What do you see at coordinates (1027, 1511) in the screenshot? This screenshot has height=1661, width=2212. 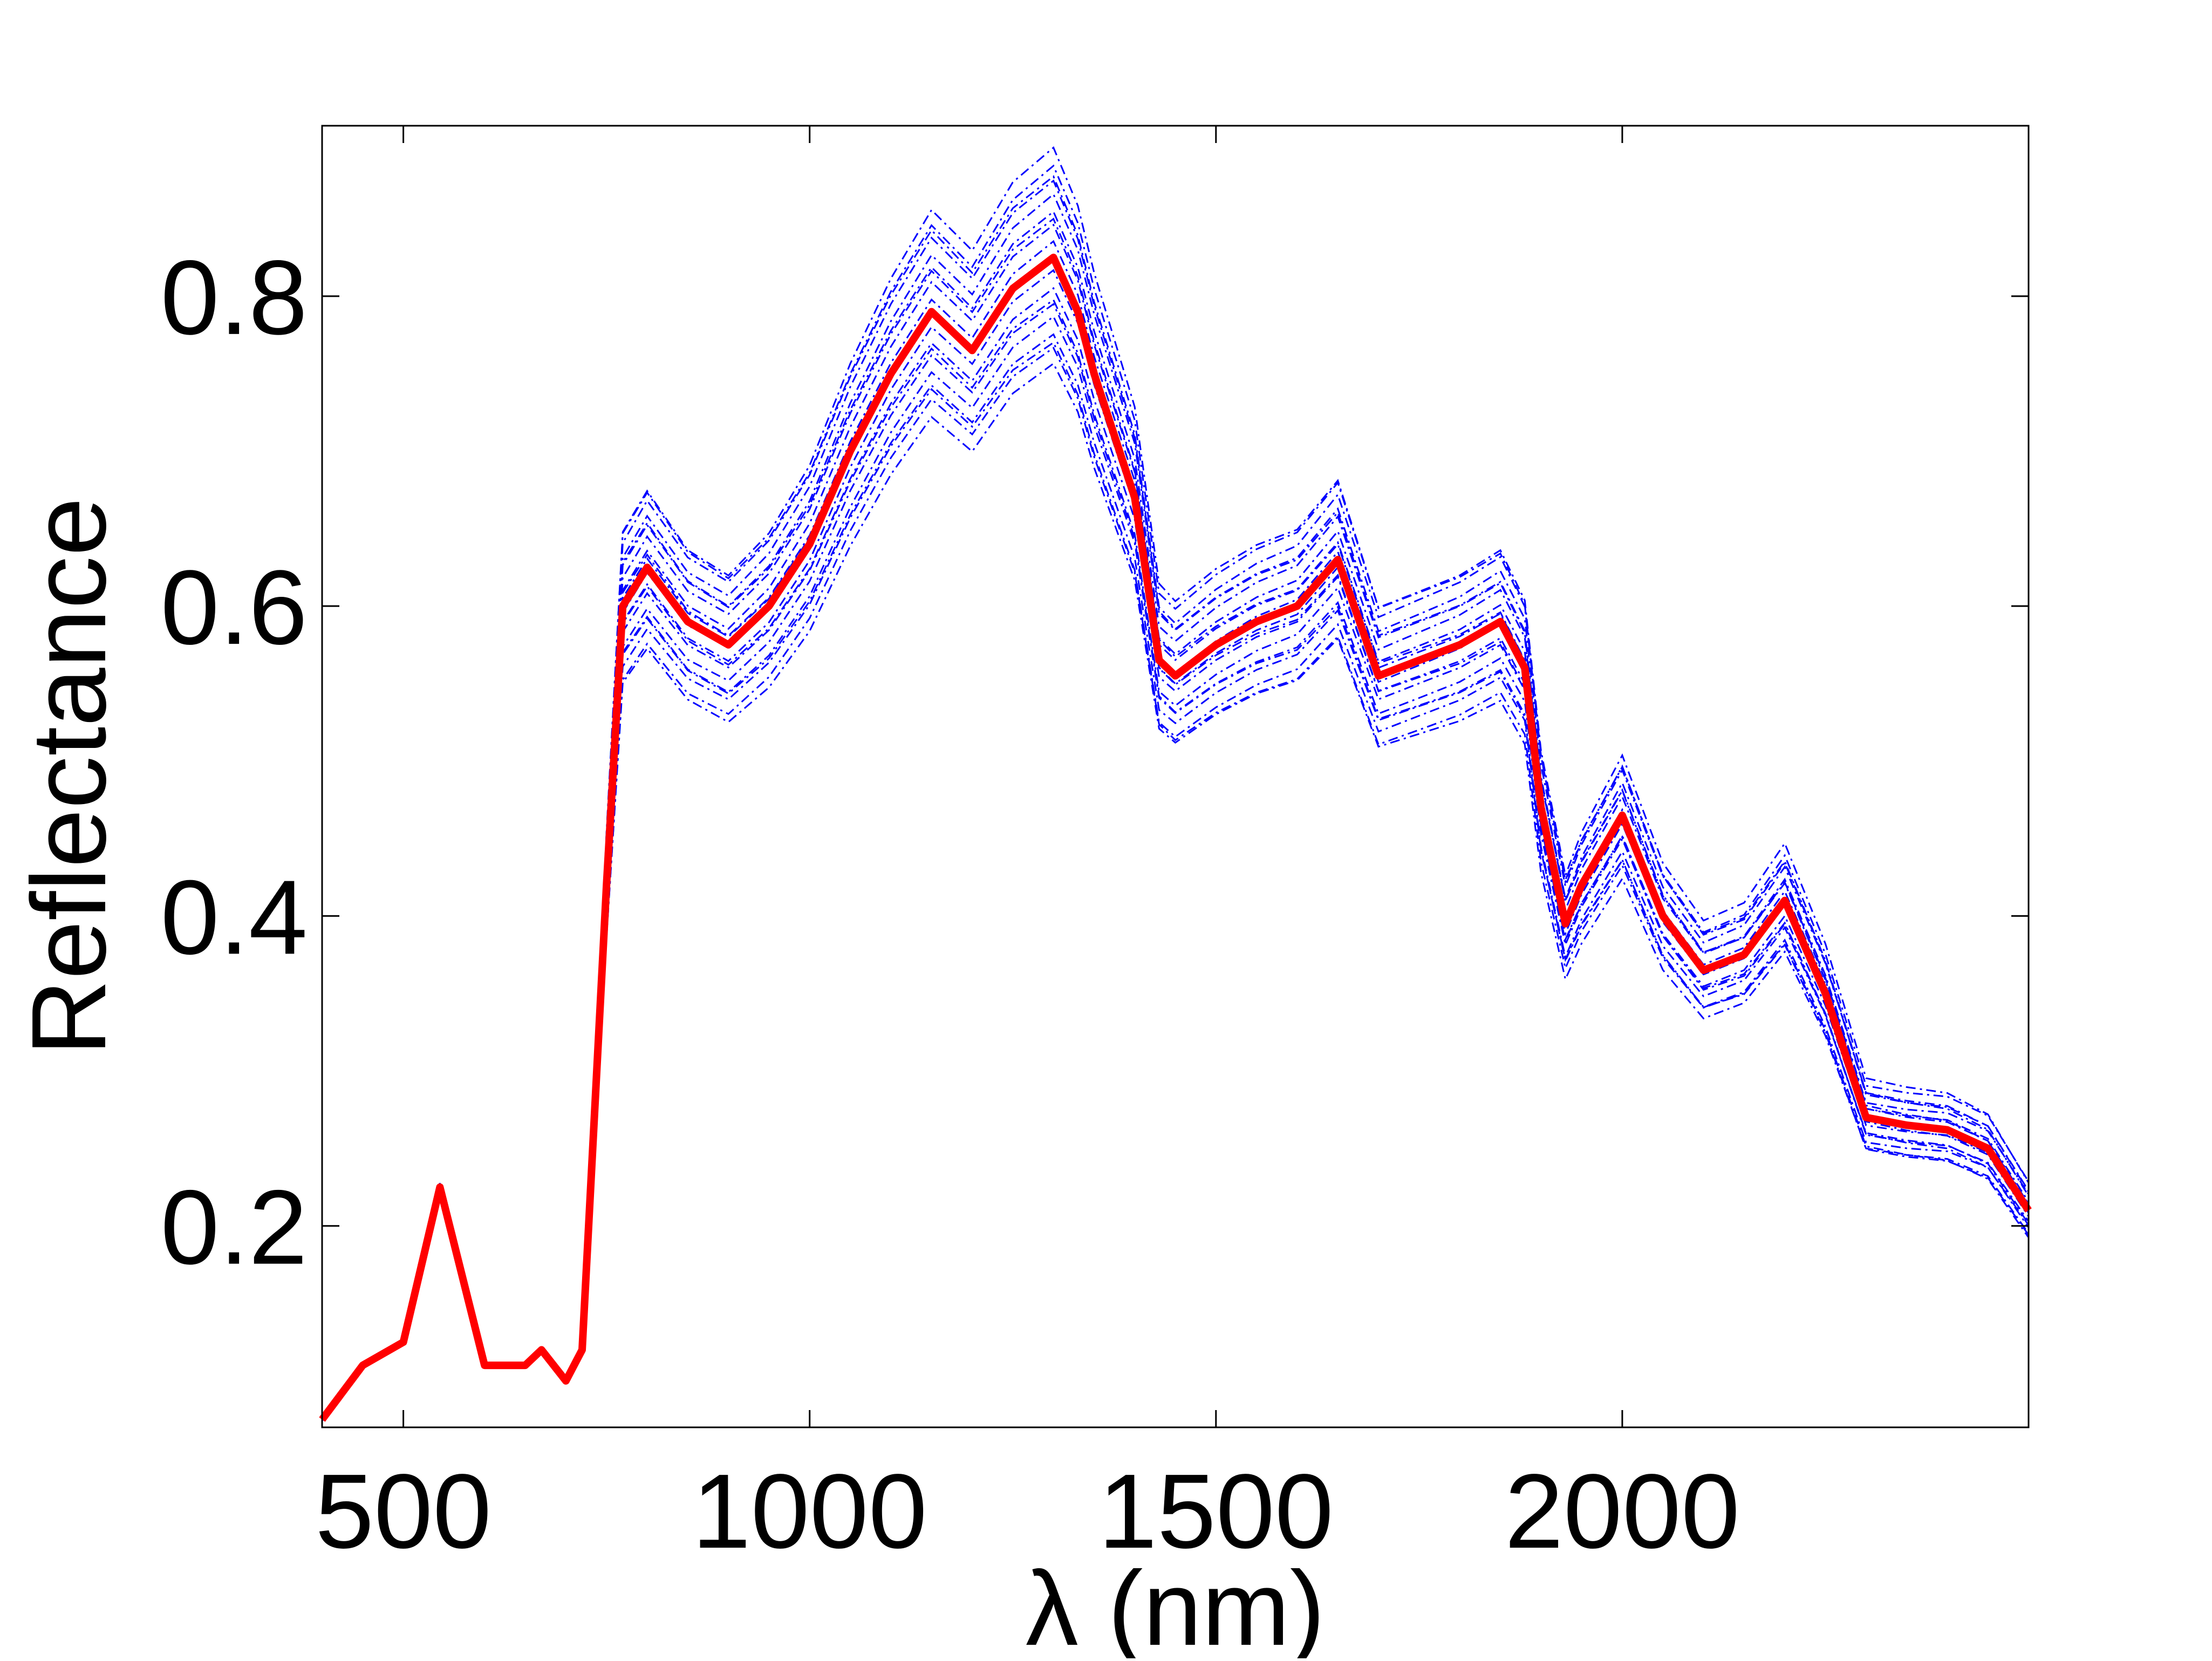 I see `x-tick-labels: 500 1000 1500 2000` at bounding box center [1027, 1511].